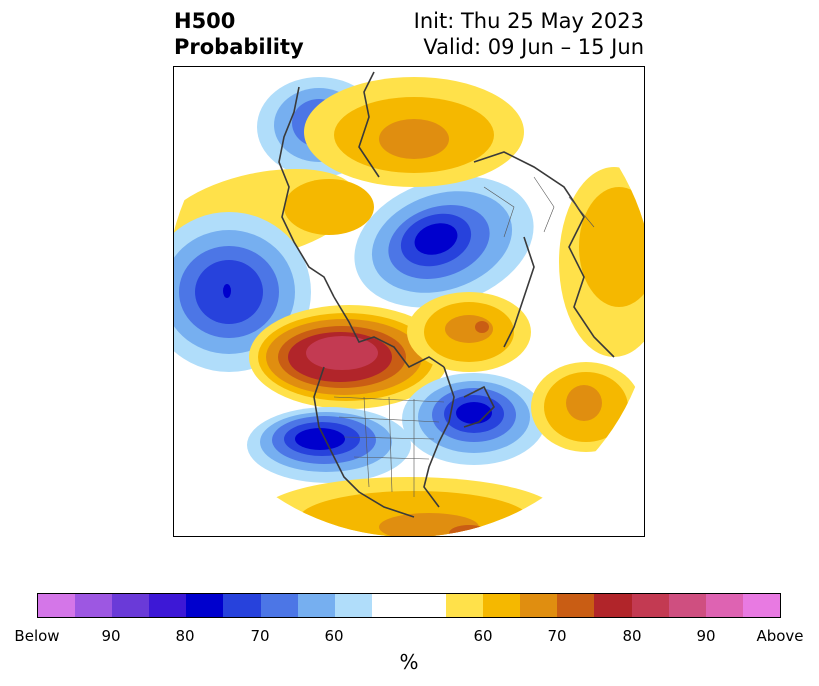  Describe the element at coordinates (334, 636) in the screenshot. I see `cb-label-60-below: 60` at that location.